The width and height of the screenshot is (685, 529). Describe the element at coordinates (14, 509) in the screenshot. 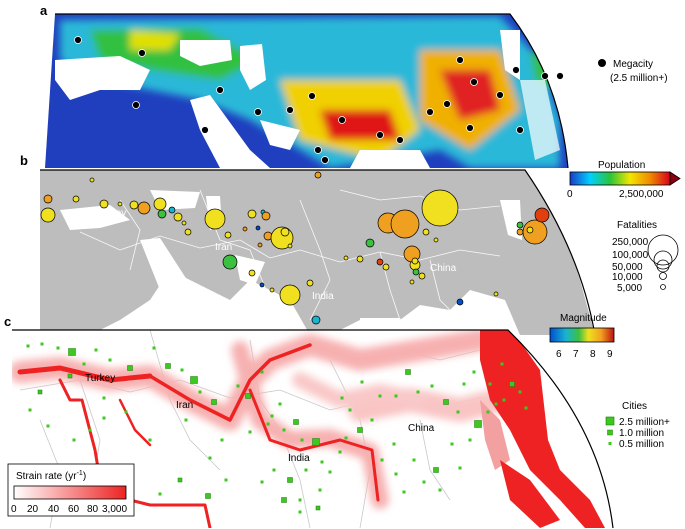

I see `strain-tick-0: 0` at that location.